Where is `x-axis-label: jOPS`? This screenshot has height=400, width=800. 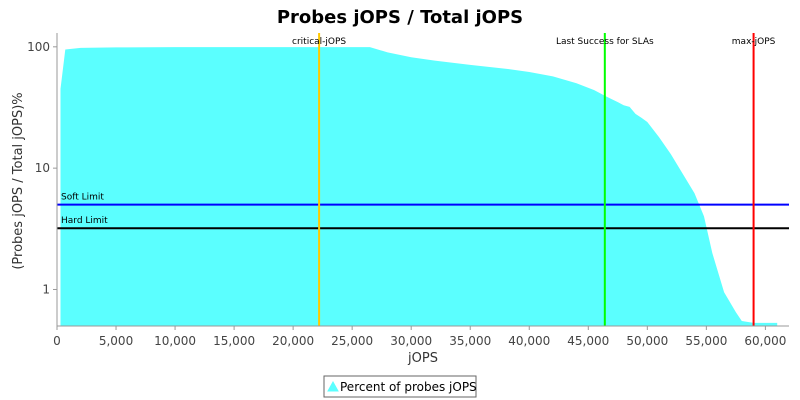
x-axis-label: jOPS is located at coordinates (422, 358).